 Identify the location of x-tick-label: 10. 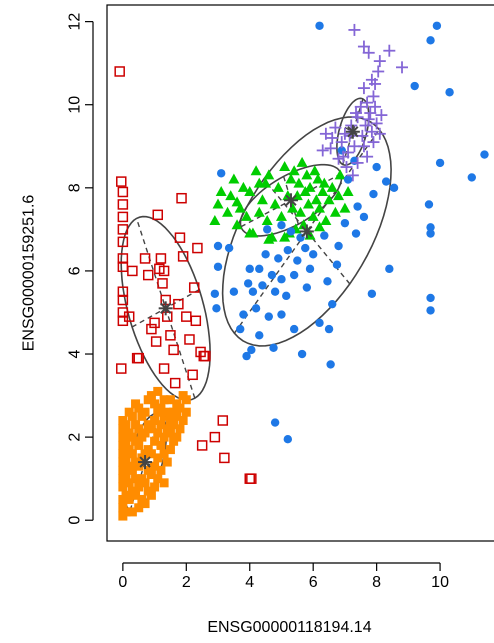
(440, 582).